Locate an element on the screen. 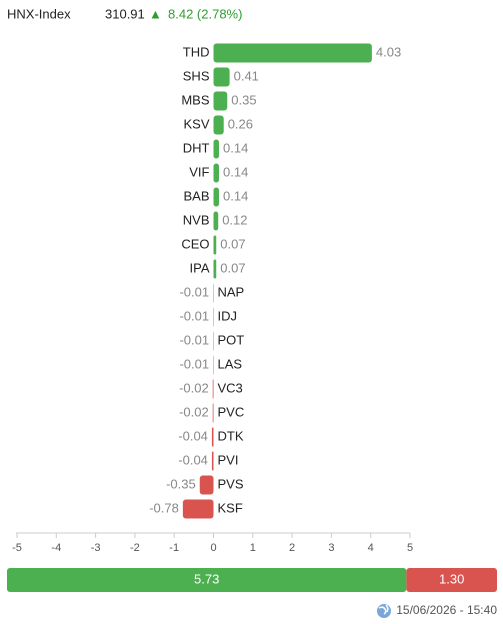 Image resolution: width=503 pixels, height=624 pixels. index-change: 8.42 (2.78%) is located at coordinates (205, 13).